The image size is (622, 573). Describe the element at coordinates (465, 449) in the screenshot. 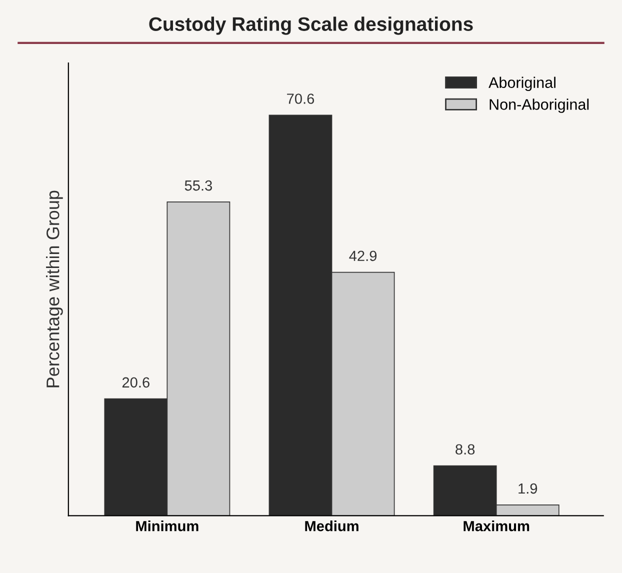

I see `data-label: 8.8` at that location.